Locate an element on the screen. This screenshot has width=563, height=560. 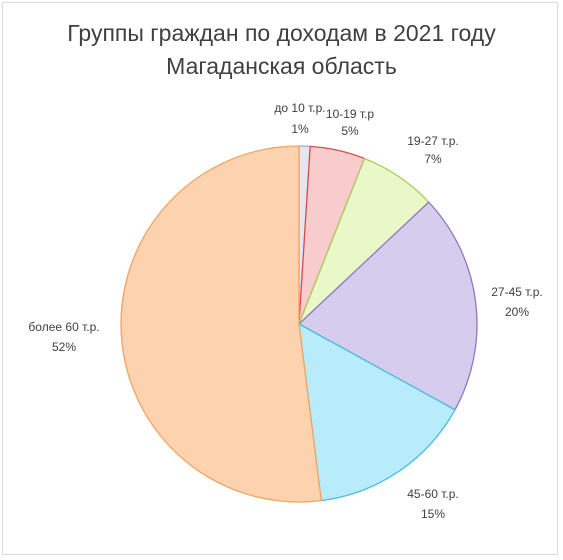
slice-category-label: 10-19 т.р is located at coordinates (350, 114).